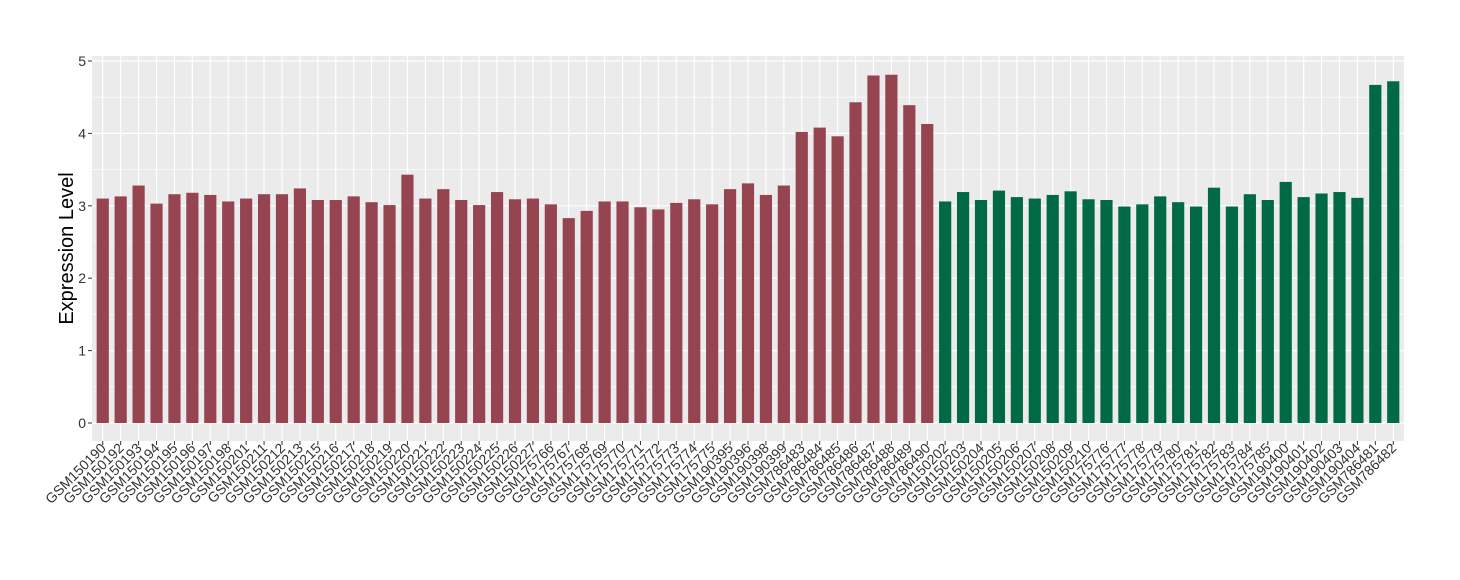 The height and width of the screenshot is (580, 1460). Describe the element at coordinates (156, 313) in the screenshot. I see `bar-GSM150194` at that location.